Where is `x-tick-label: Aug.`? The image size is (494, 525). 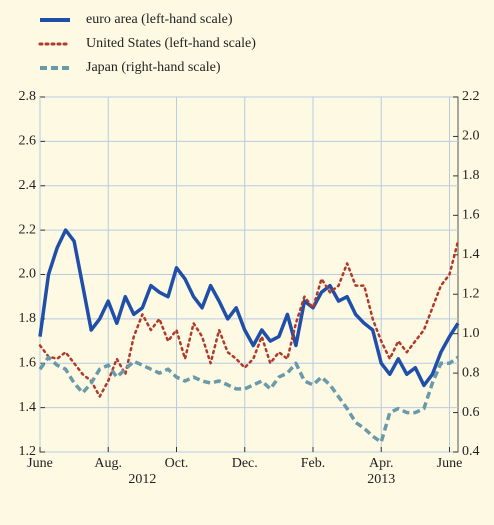
x-tick-label: Aug. is located at coordinates (108, 463).